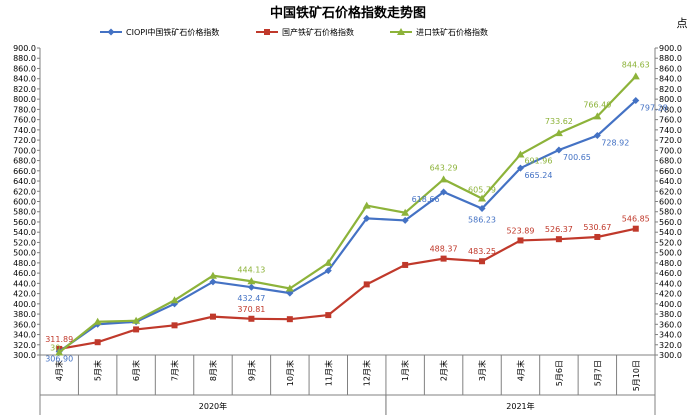 Image resolution: width=697 pixels, height=417 pixels. What do you see at coordinates (670, 283) in the screenshot?
I see `y-tick-label-right: 440.0` at bounding box center [670, 283].